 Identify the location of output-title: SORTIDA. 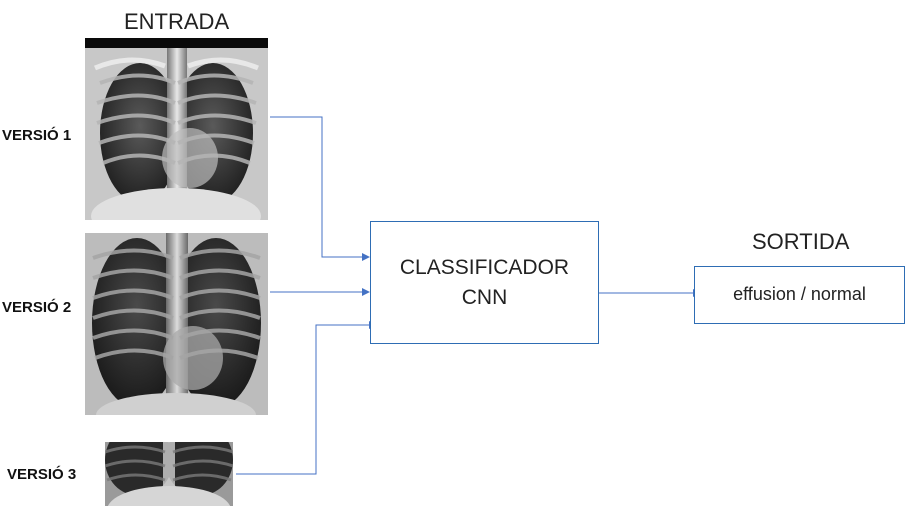
(801, 241).